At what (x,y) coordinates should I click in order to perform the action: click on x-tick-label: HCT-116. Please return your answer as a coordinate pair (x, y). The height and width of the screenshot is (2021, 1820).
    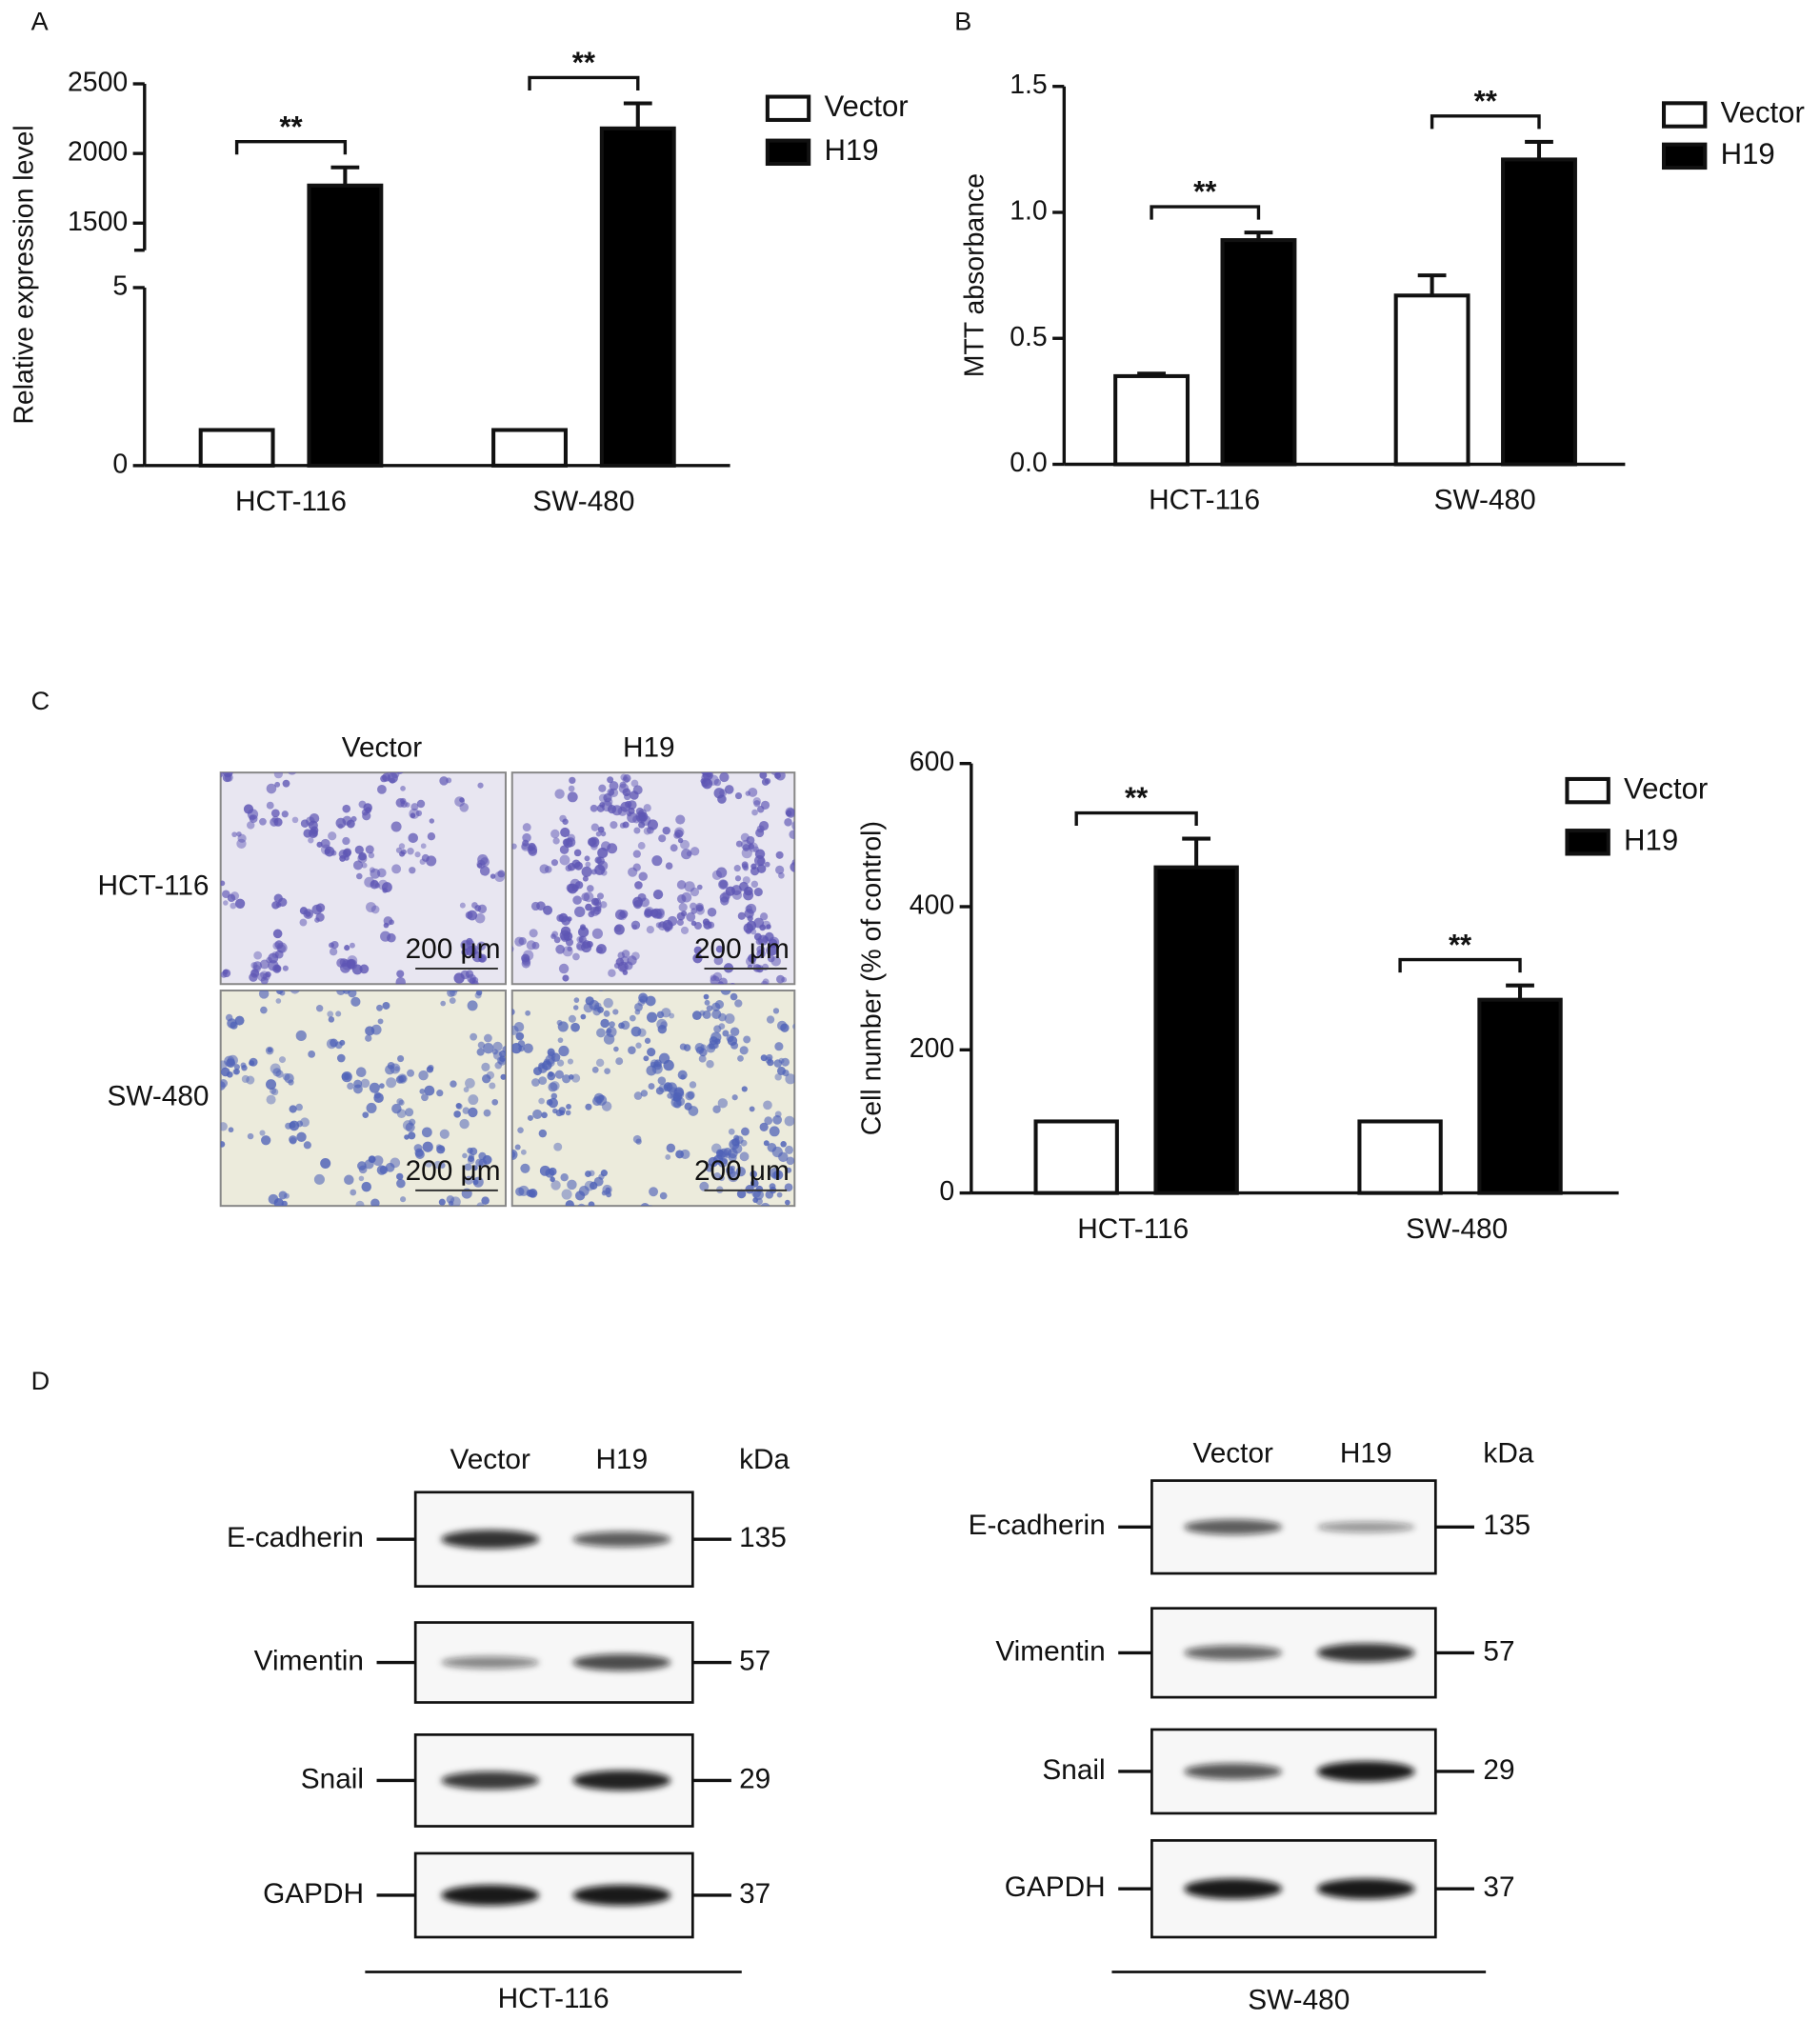
    Looking at the image, I should click on (291, 502).